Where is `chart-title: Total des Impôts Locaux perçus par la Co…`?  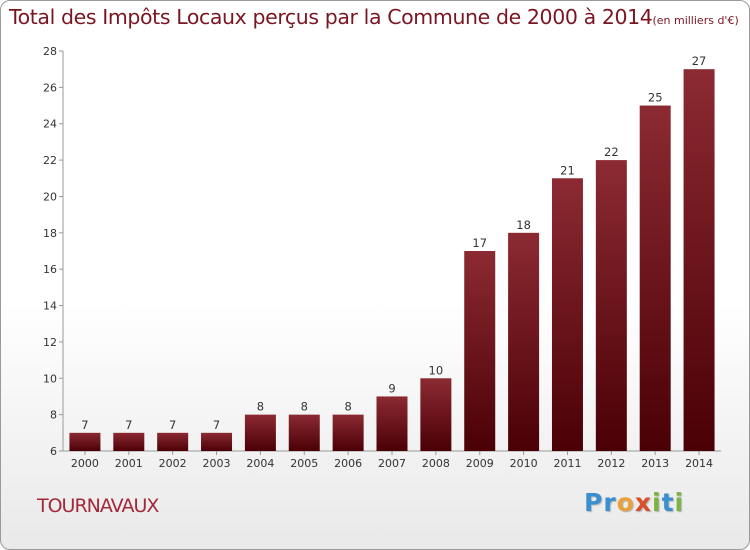
chart-title: Total des Impôts Locaux perçus par la Co… is located at coordinates (374, 17).